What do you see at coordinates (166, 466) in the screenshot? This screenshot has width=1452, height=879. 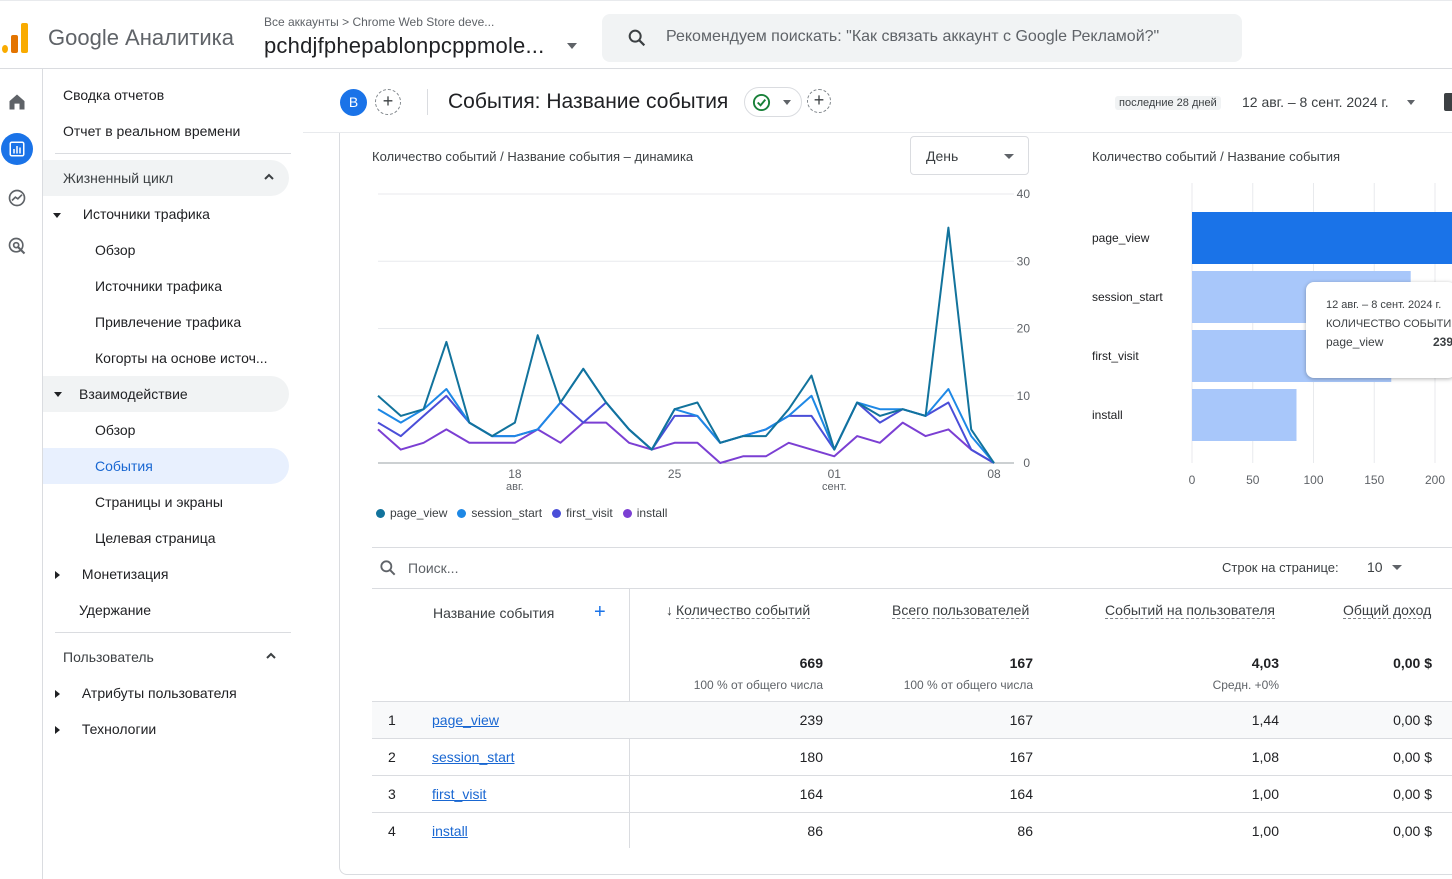 I see `nav-en-events: События` at bounding box center [166, 466].